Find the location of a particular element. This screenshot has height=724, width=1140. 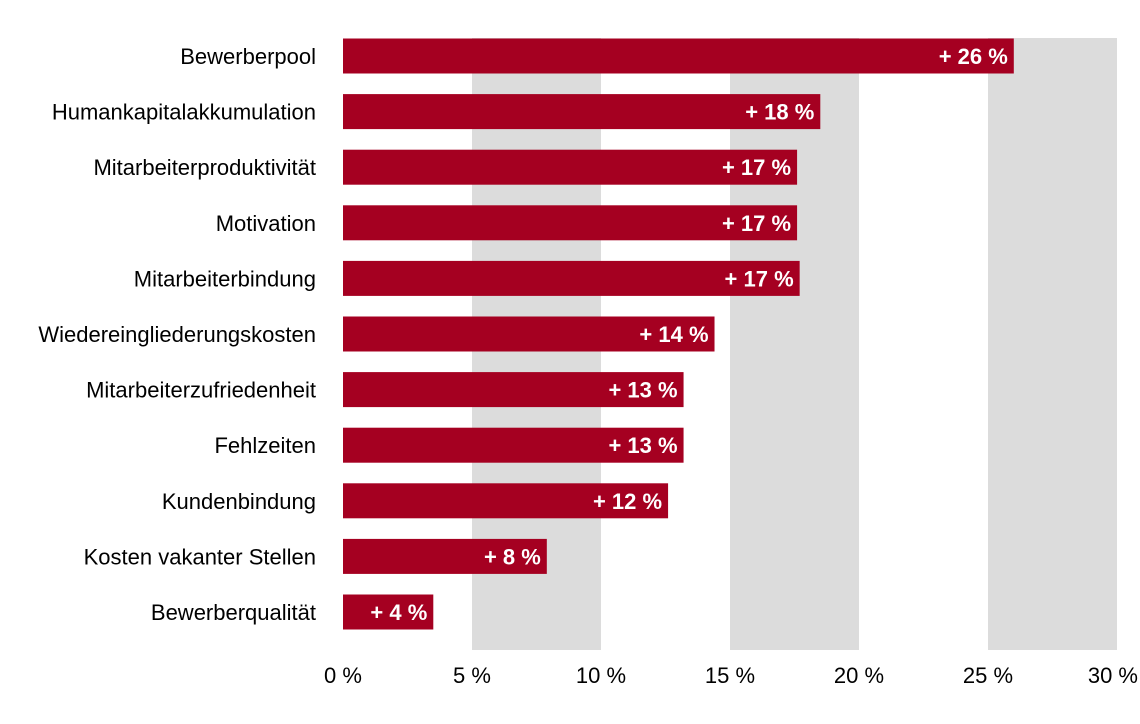

x-tick-label-0: 0 % is located at coordinates (343, 675).